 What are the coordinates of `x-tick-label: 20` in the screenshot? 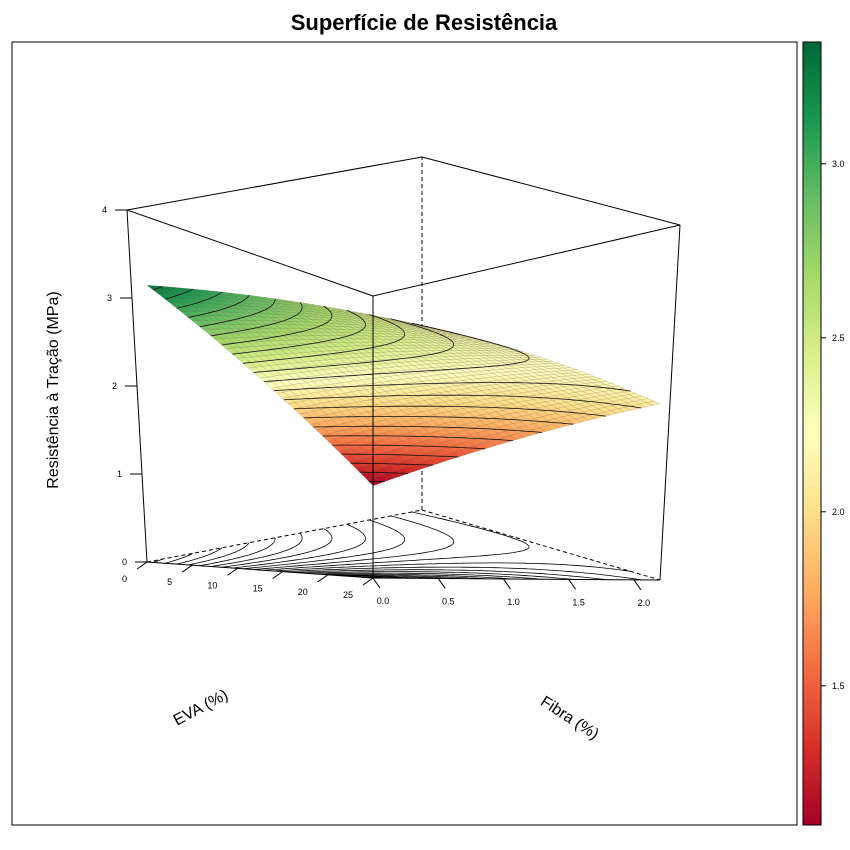 It's located at (303, 592).